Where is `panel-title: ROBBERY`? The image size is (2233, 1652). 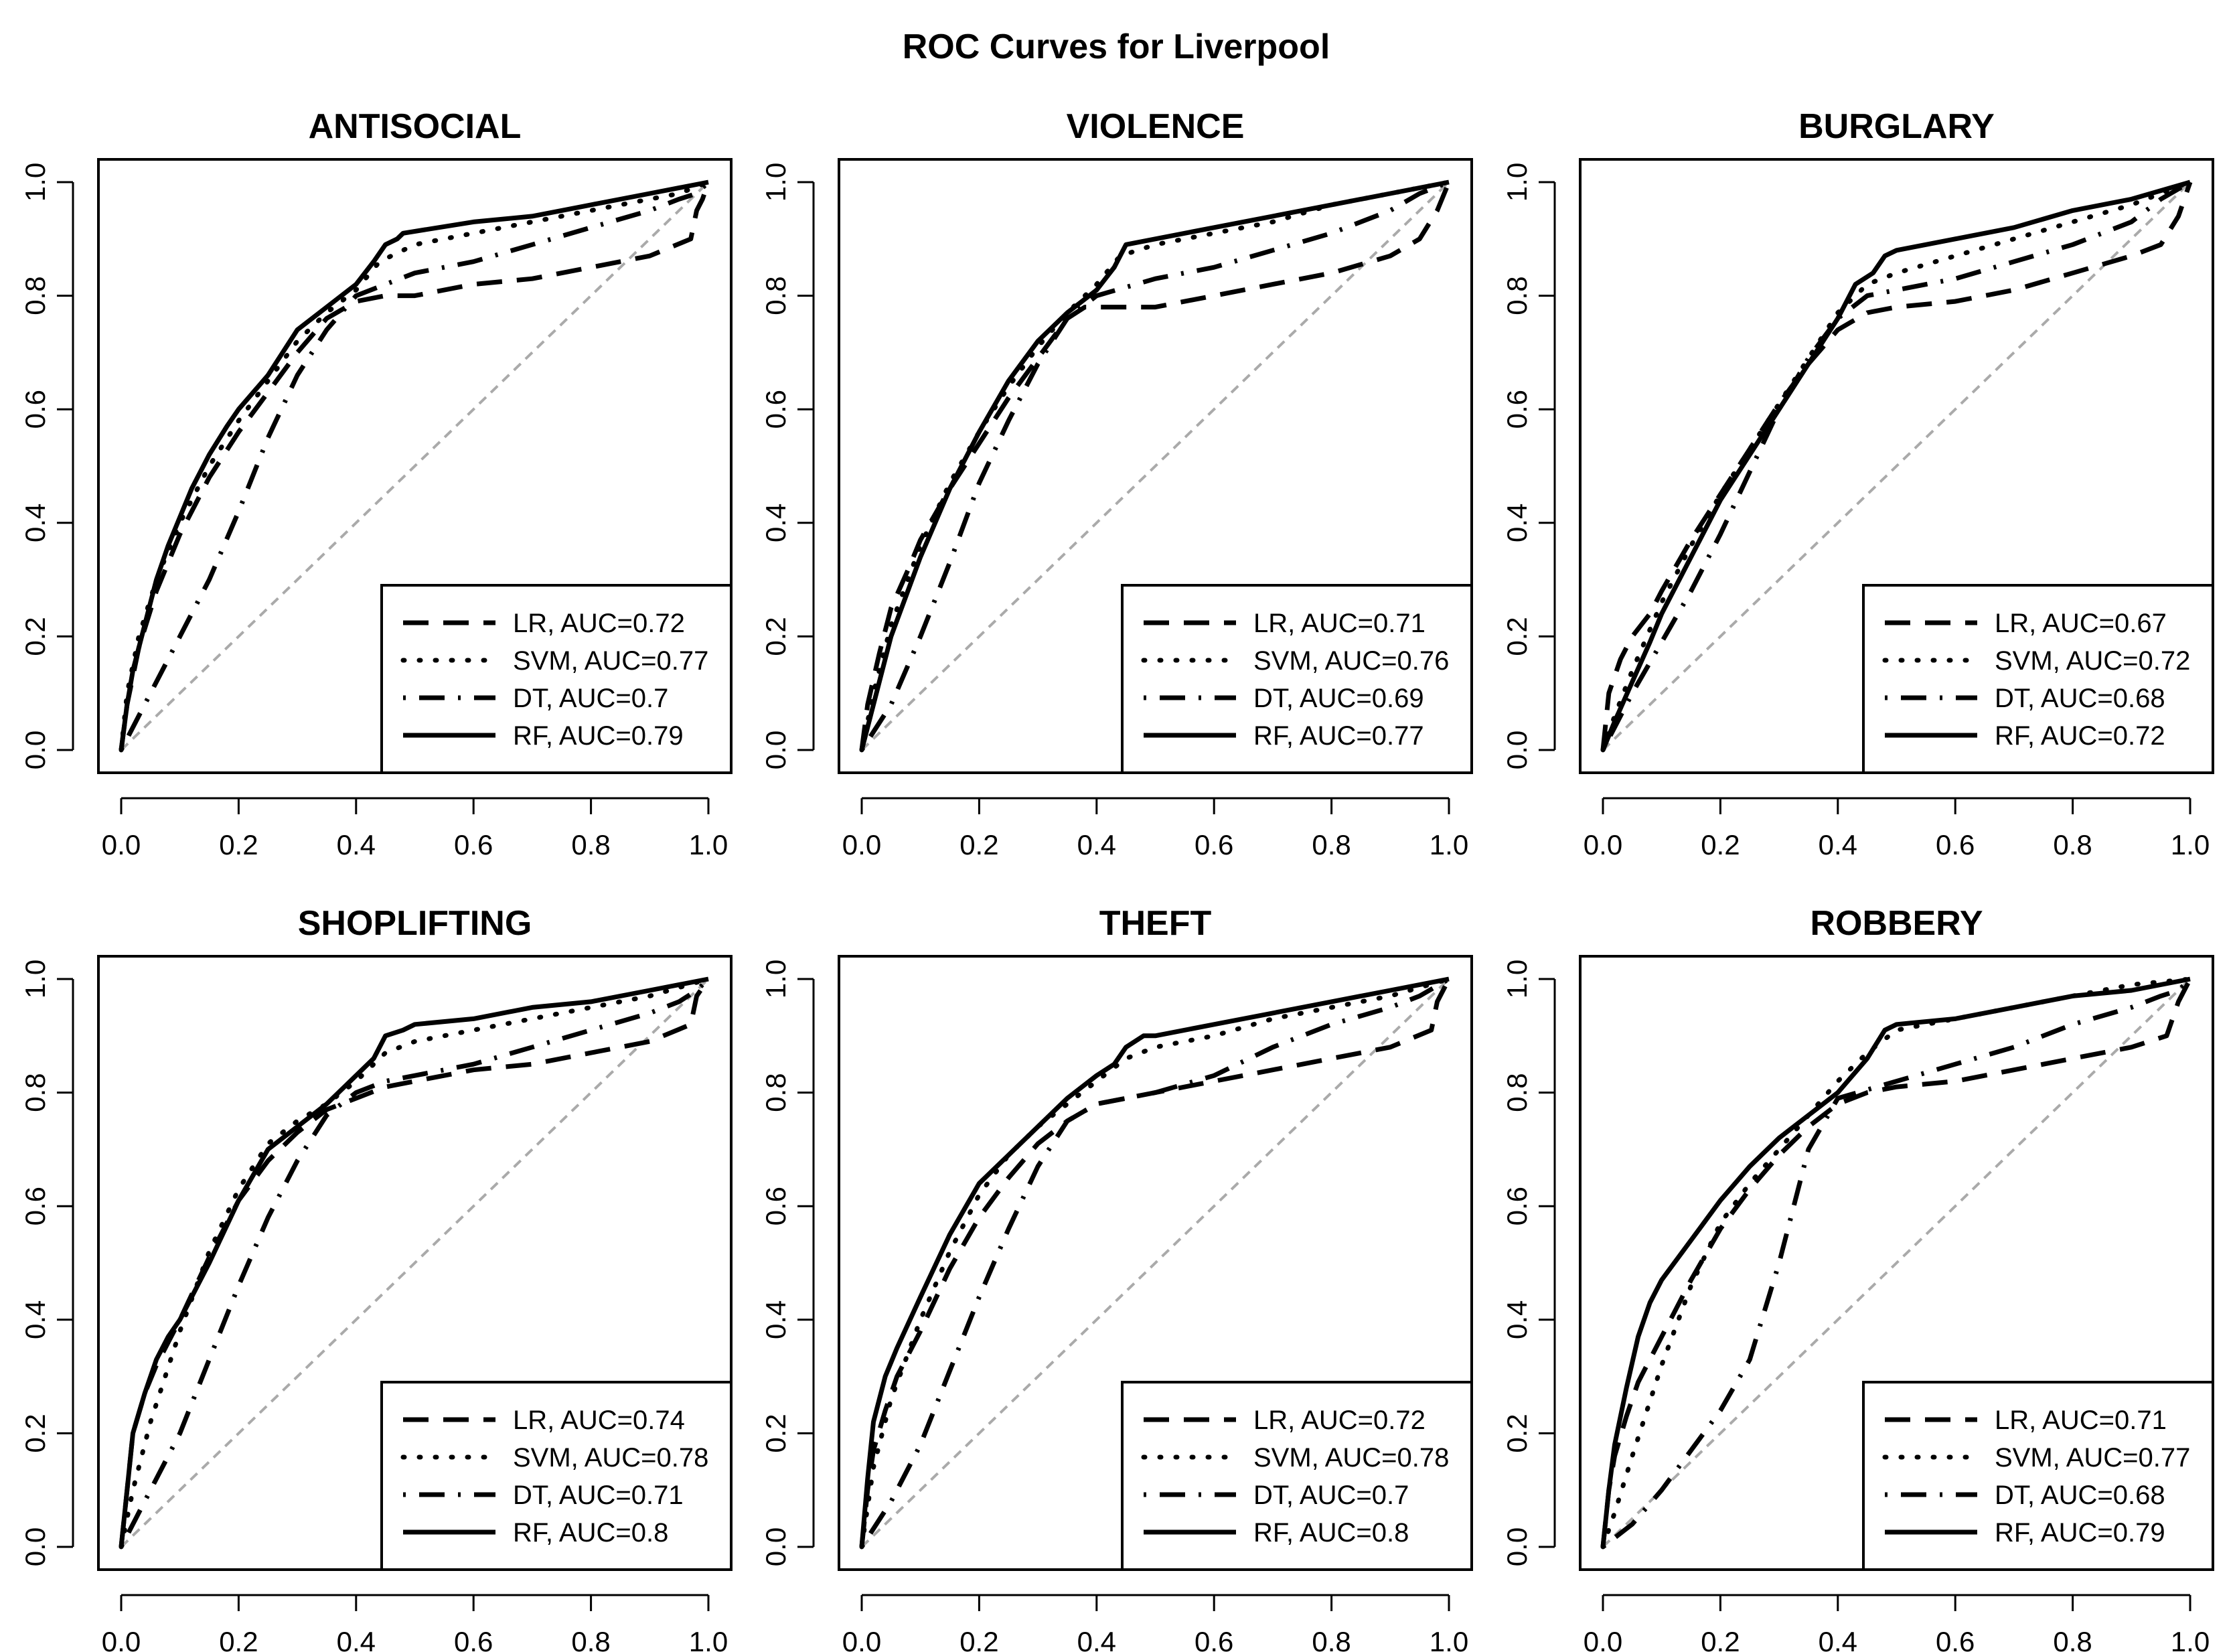
panel-title: ROBBERY is located at coordinates (1896, 923).